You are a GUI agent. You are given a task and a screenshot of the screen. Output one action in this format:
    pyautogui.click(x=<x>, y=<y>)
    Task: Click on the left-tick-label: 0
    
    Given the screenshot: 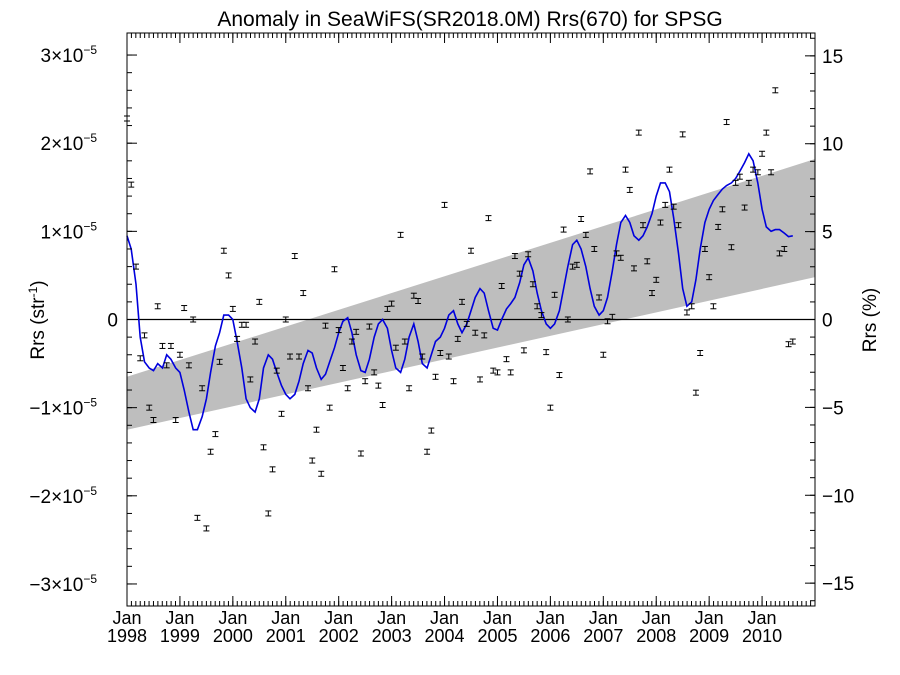 What is the action you would take?
    pyautogui.click(x=112, y=321)
    